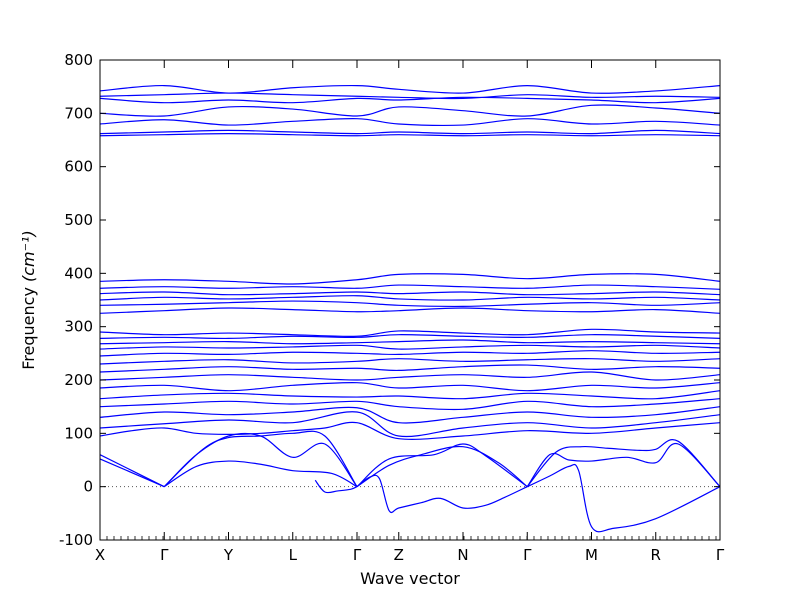 The image size is (800, 600). I want to click on y-tick-label: 400, so click(78, 273).